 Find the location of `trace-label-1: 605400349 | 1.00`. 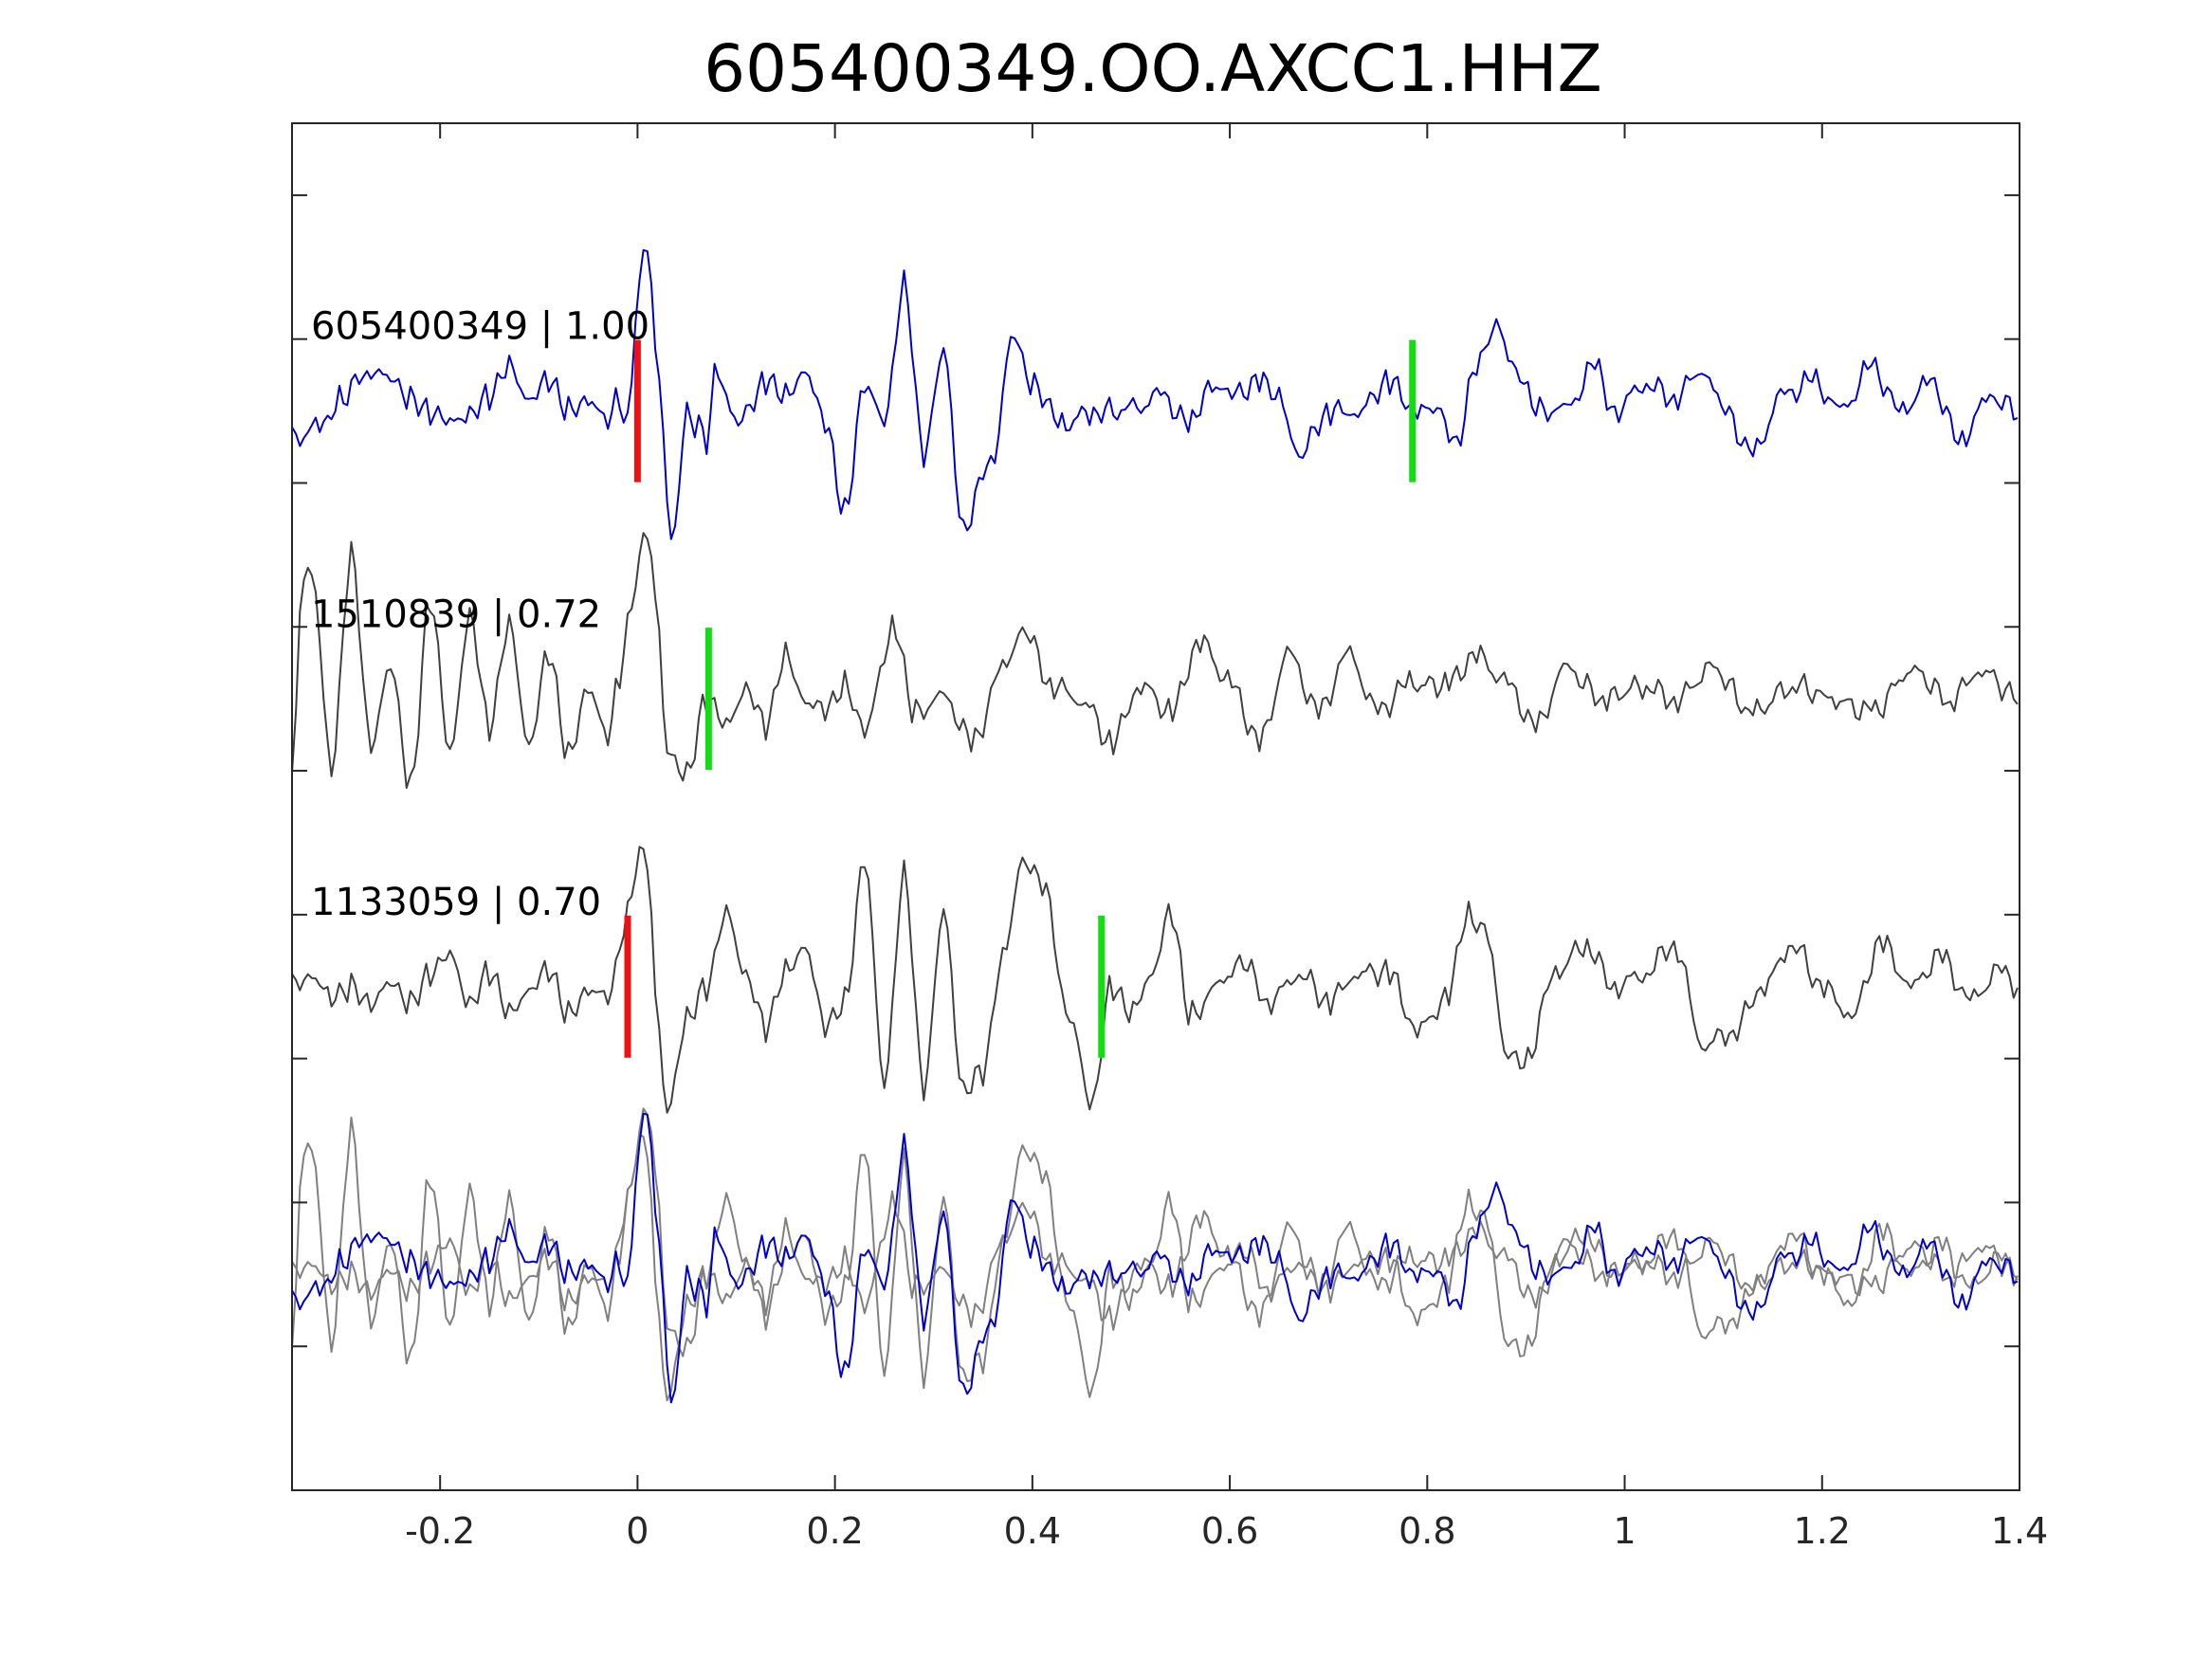

trace-label-1: 605400349 | 1.00 is located at coordinates (480, 327).